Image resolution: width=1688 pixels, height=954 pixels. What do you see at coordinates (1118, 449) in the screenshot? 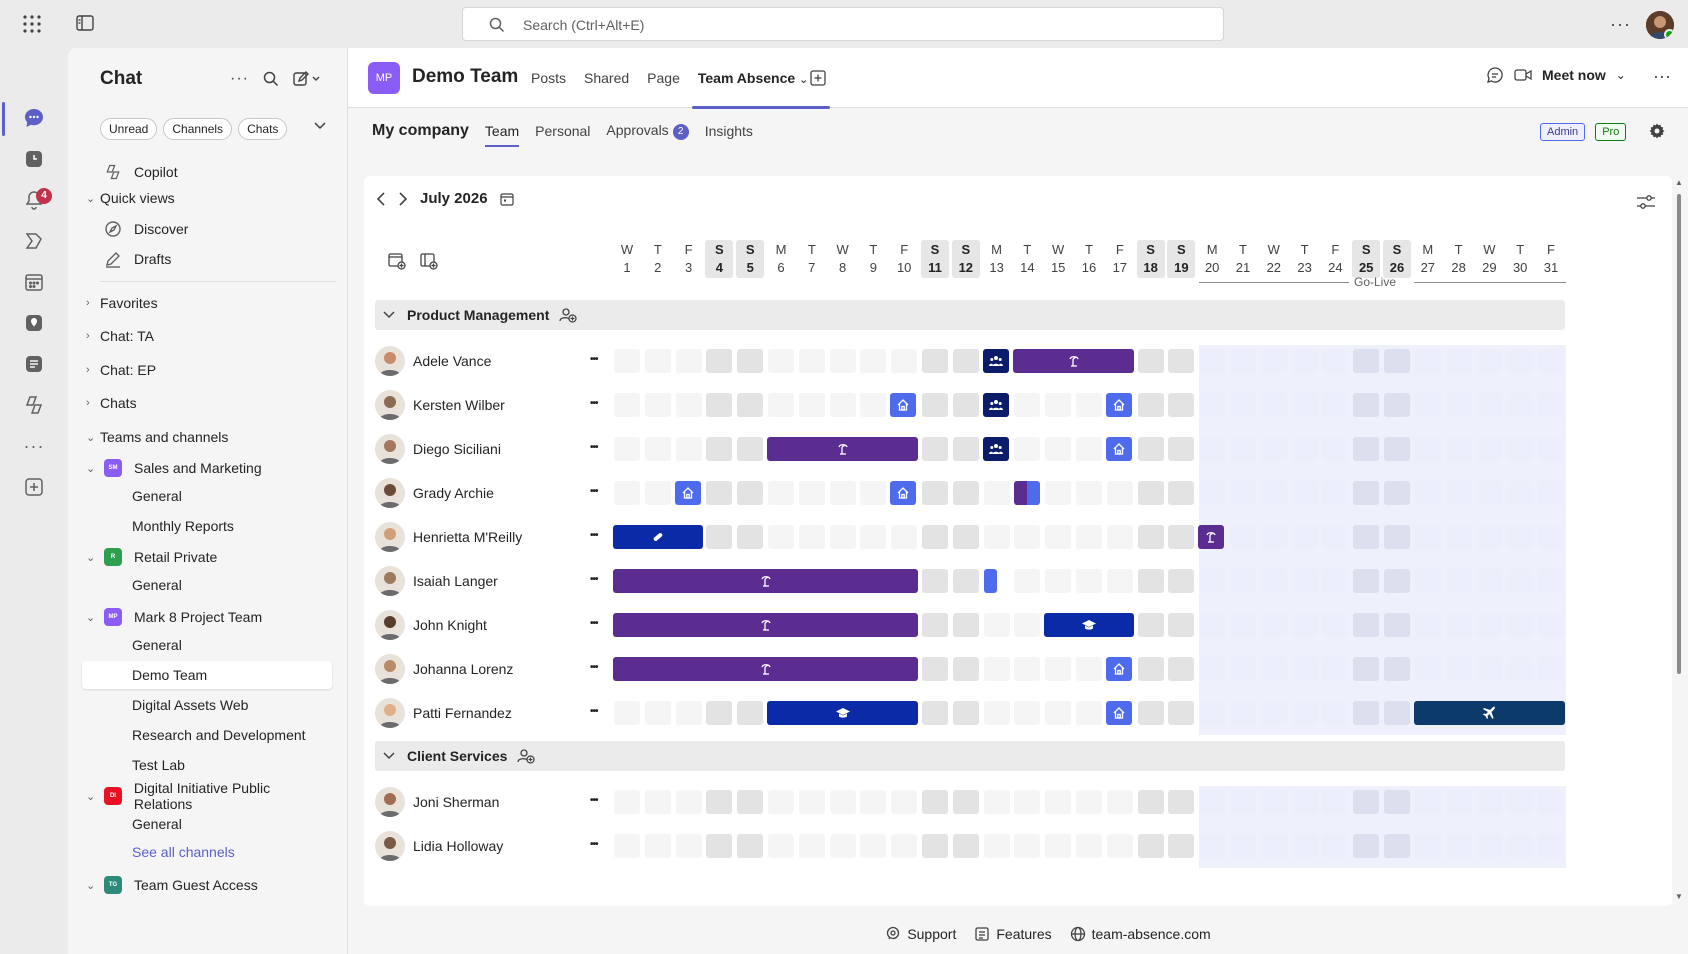
I see `home-absence-bar` at bounding box center [1118, 449].